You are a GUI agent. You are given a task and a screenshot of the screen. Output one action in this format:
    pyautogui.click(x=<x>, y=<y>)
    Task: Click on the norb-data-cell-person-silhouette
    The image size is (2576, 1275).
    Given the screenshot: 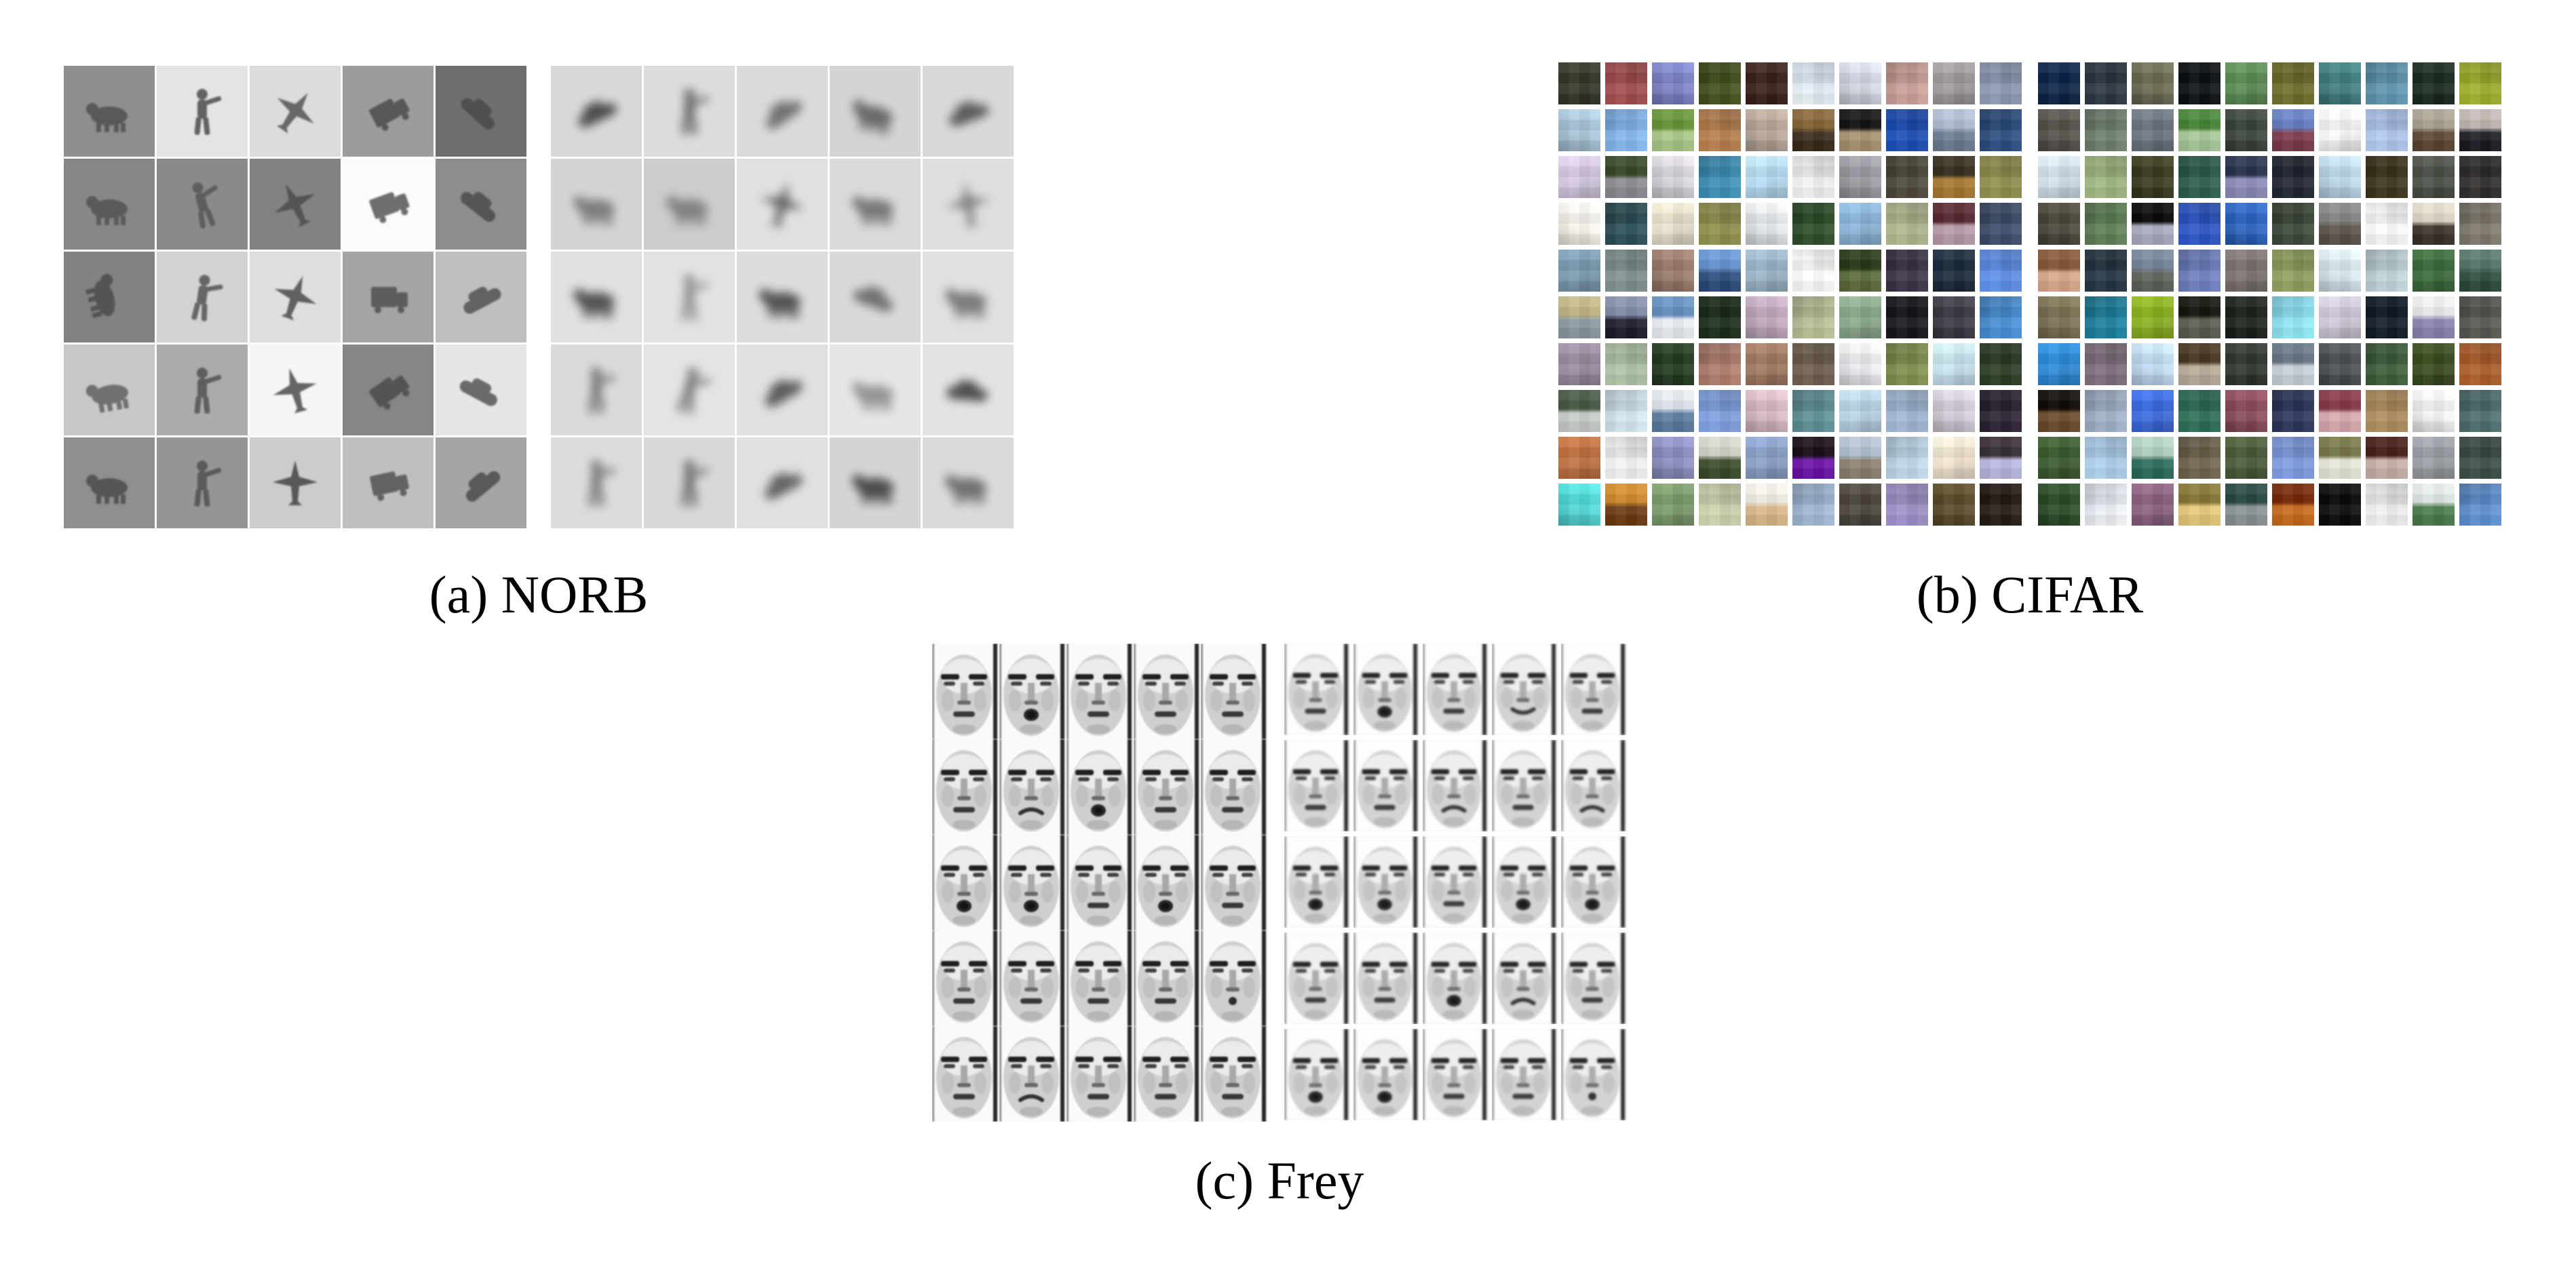 What is the action you would take?
    pyautogui.click(x=203, y=111)
    